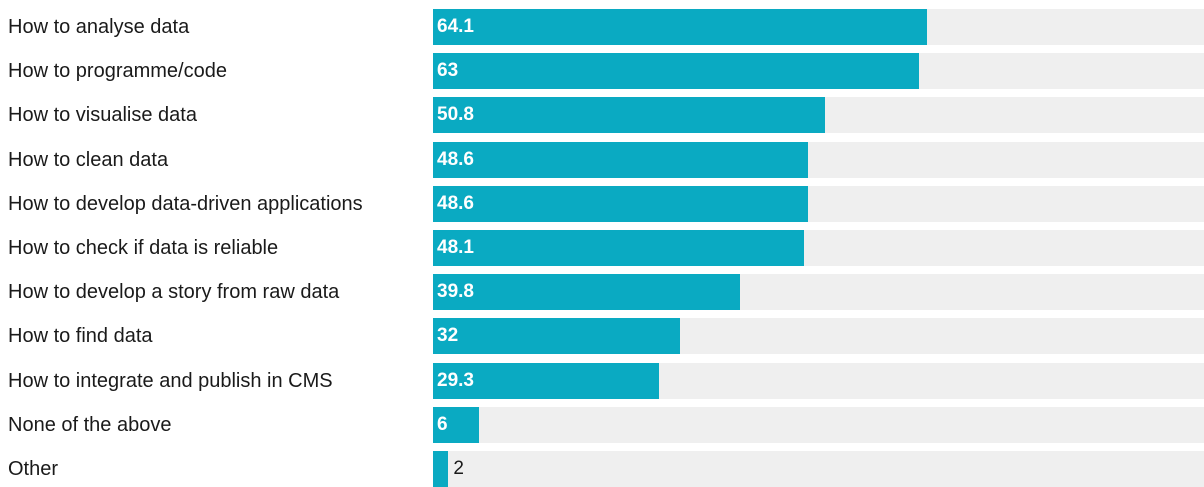 This screenshot has width=1204, height=487. I want to click on bar-row: How to clean data 48.6, so click(602, 160).